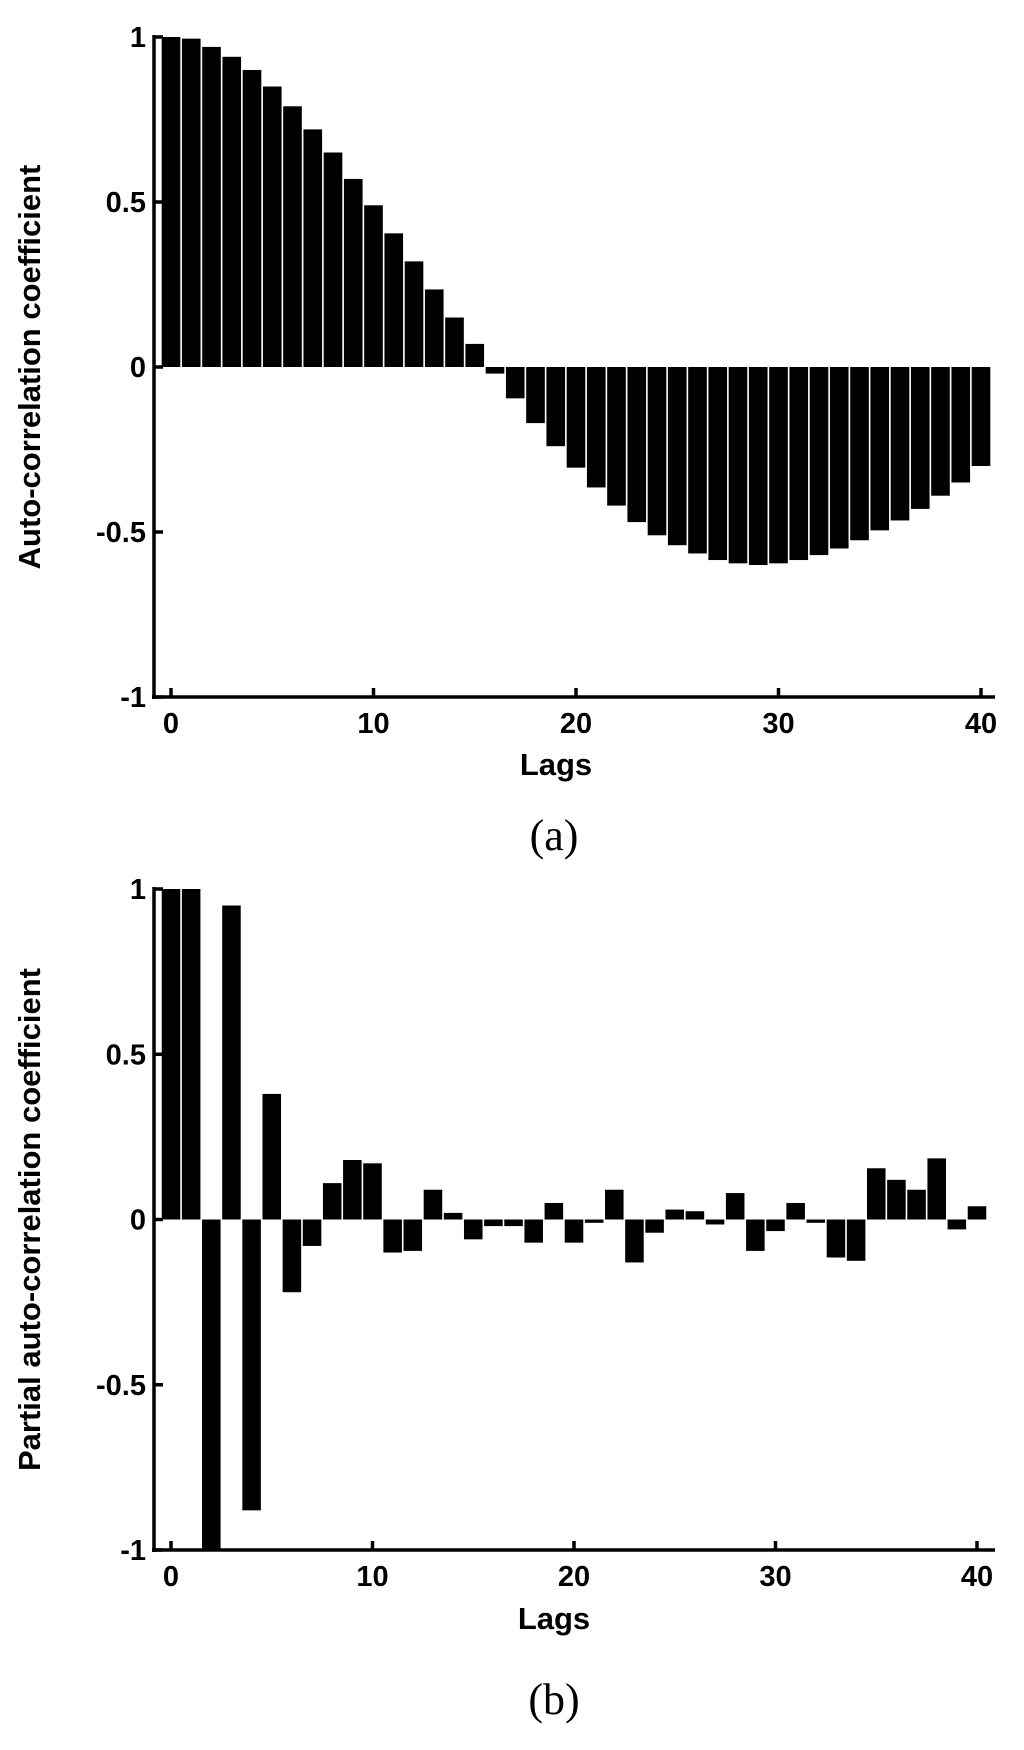  What do you see at coordinates (554, 835) in the screenshot?
I see `caption-a: (a)` at bounding box center [554, 835].